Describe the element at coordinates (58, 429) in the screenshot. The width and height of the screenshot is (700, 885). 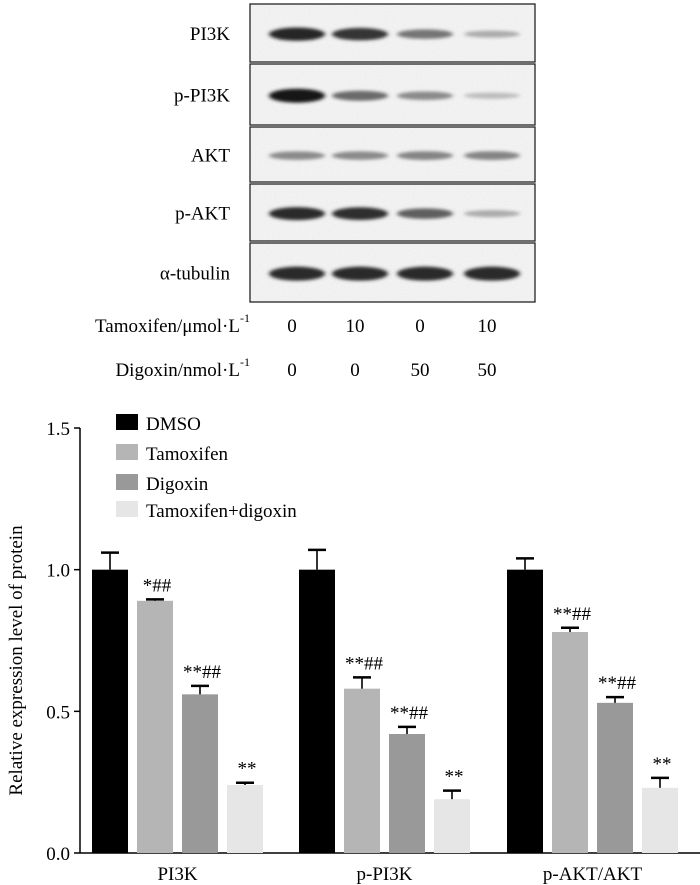
I see `y-tick-label: 1.5` at that location.